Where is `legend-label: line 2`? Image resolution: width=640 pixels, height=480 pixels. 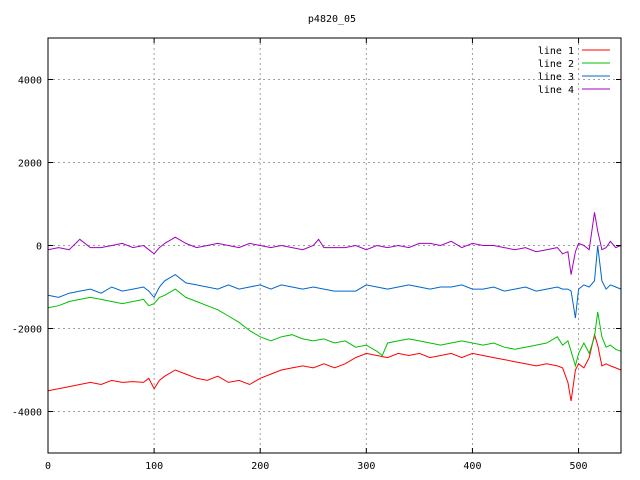 legend-label: line 2 is located at coordinates (556, 64).